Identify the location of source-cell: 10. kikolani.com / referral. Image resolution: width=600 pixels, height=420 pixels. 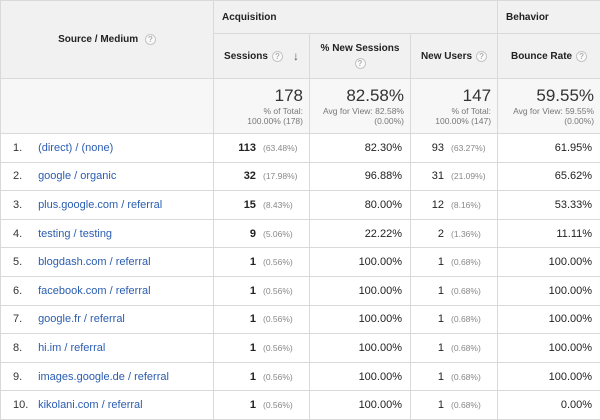
(107, 405).